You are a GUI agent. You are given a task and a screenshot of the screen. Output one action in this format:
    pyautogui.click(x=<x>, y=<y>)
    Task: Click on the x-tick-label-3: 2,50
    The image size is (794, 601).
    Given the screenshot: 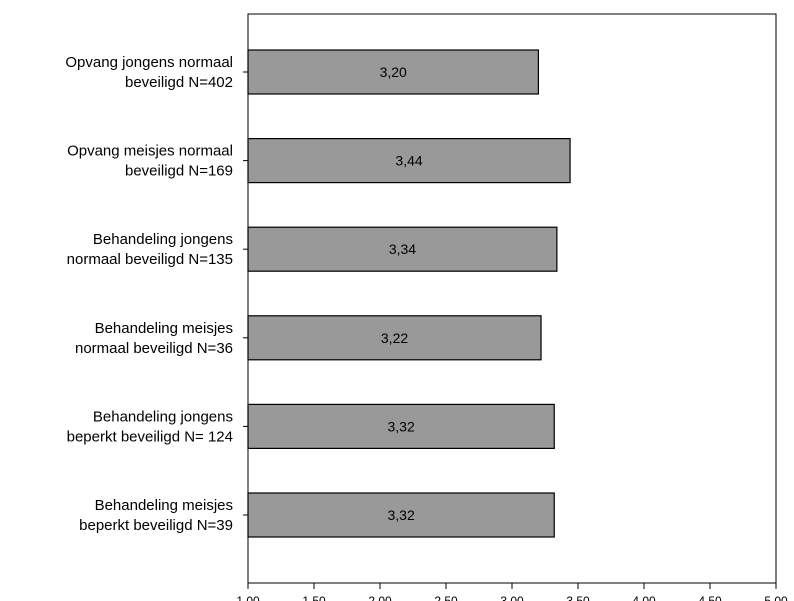 What is the action you would take?
    pyautogui.click(x=446, y=597)
    